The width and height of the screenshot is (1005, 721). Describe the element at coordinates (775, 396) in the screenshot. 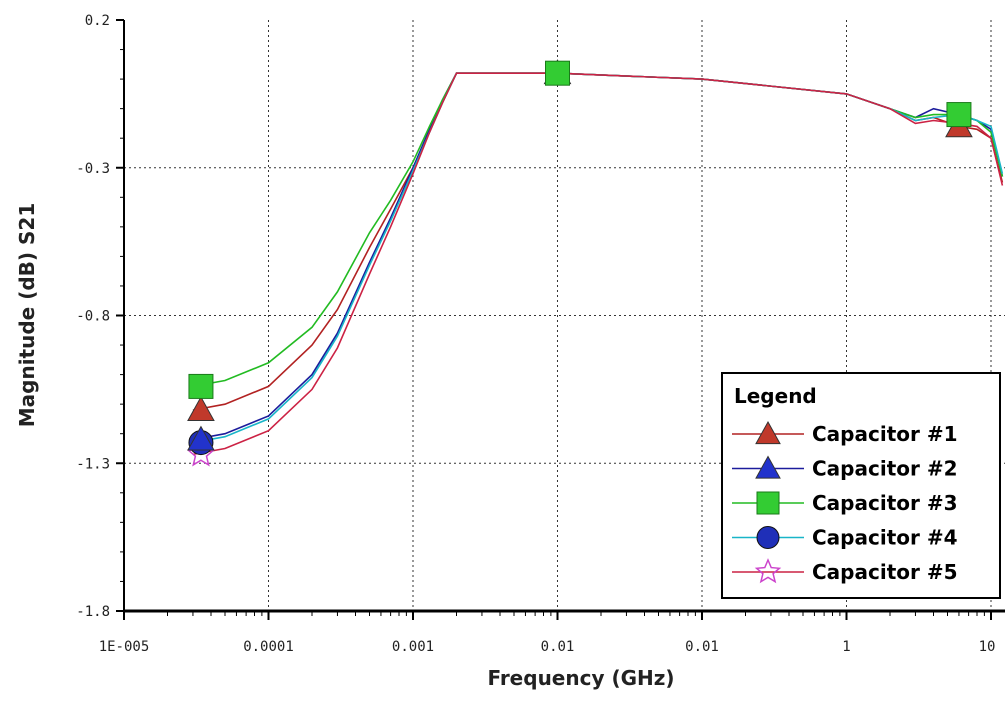

I see `legend-title: Legend` at that location.